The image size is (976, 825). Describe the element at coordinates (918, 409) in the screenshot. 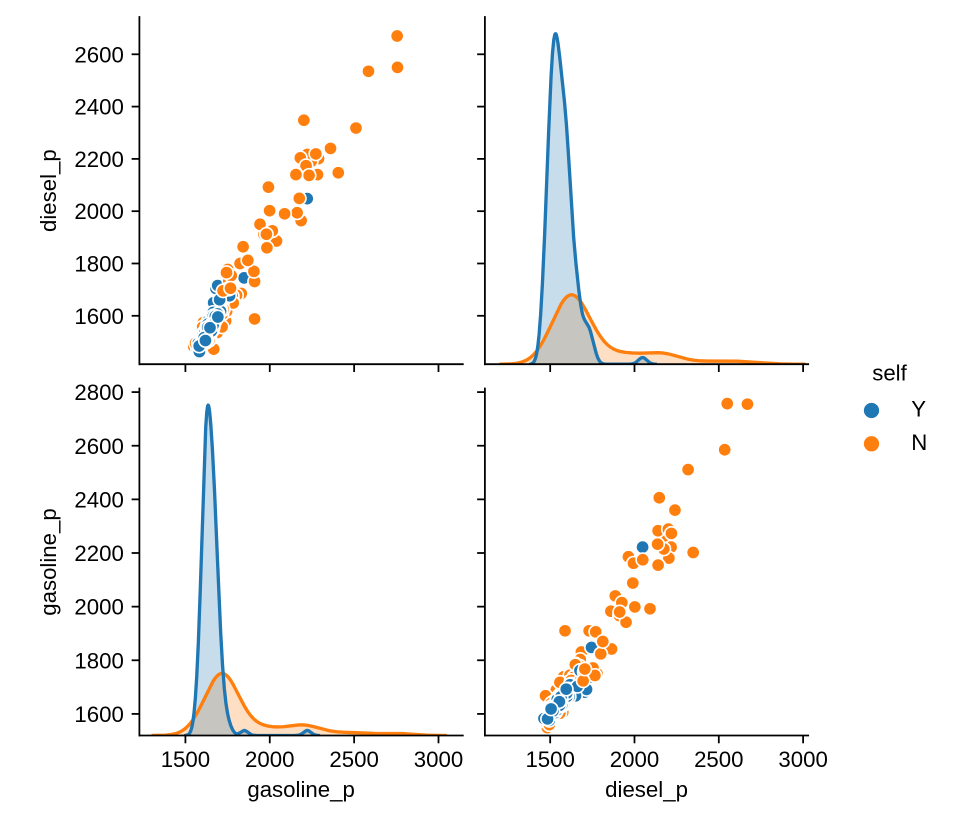

I see `svg-text: Y` at that location.